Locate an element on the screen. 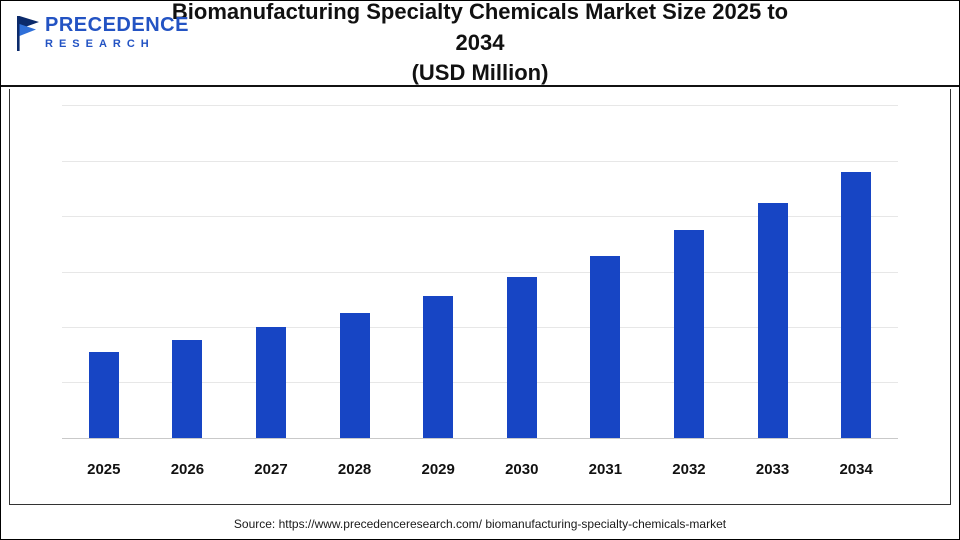  bar-2026 is located at coordinates (187, 389).